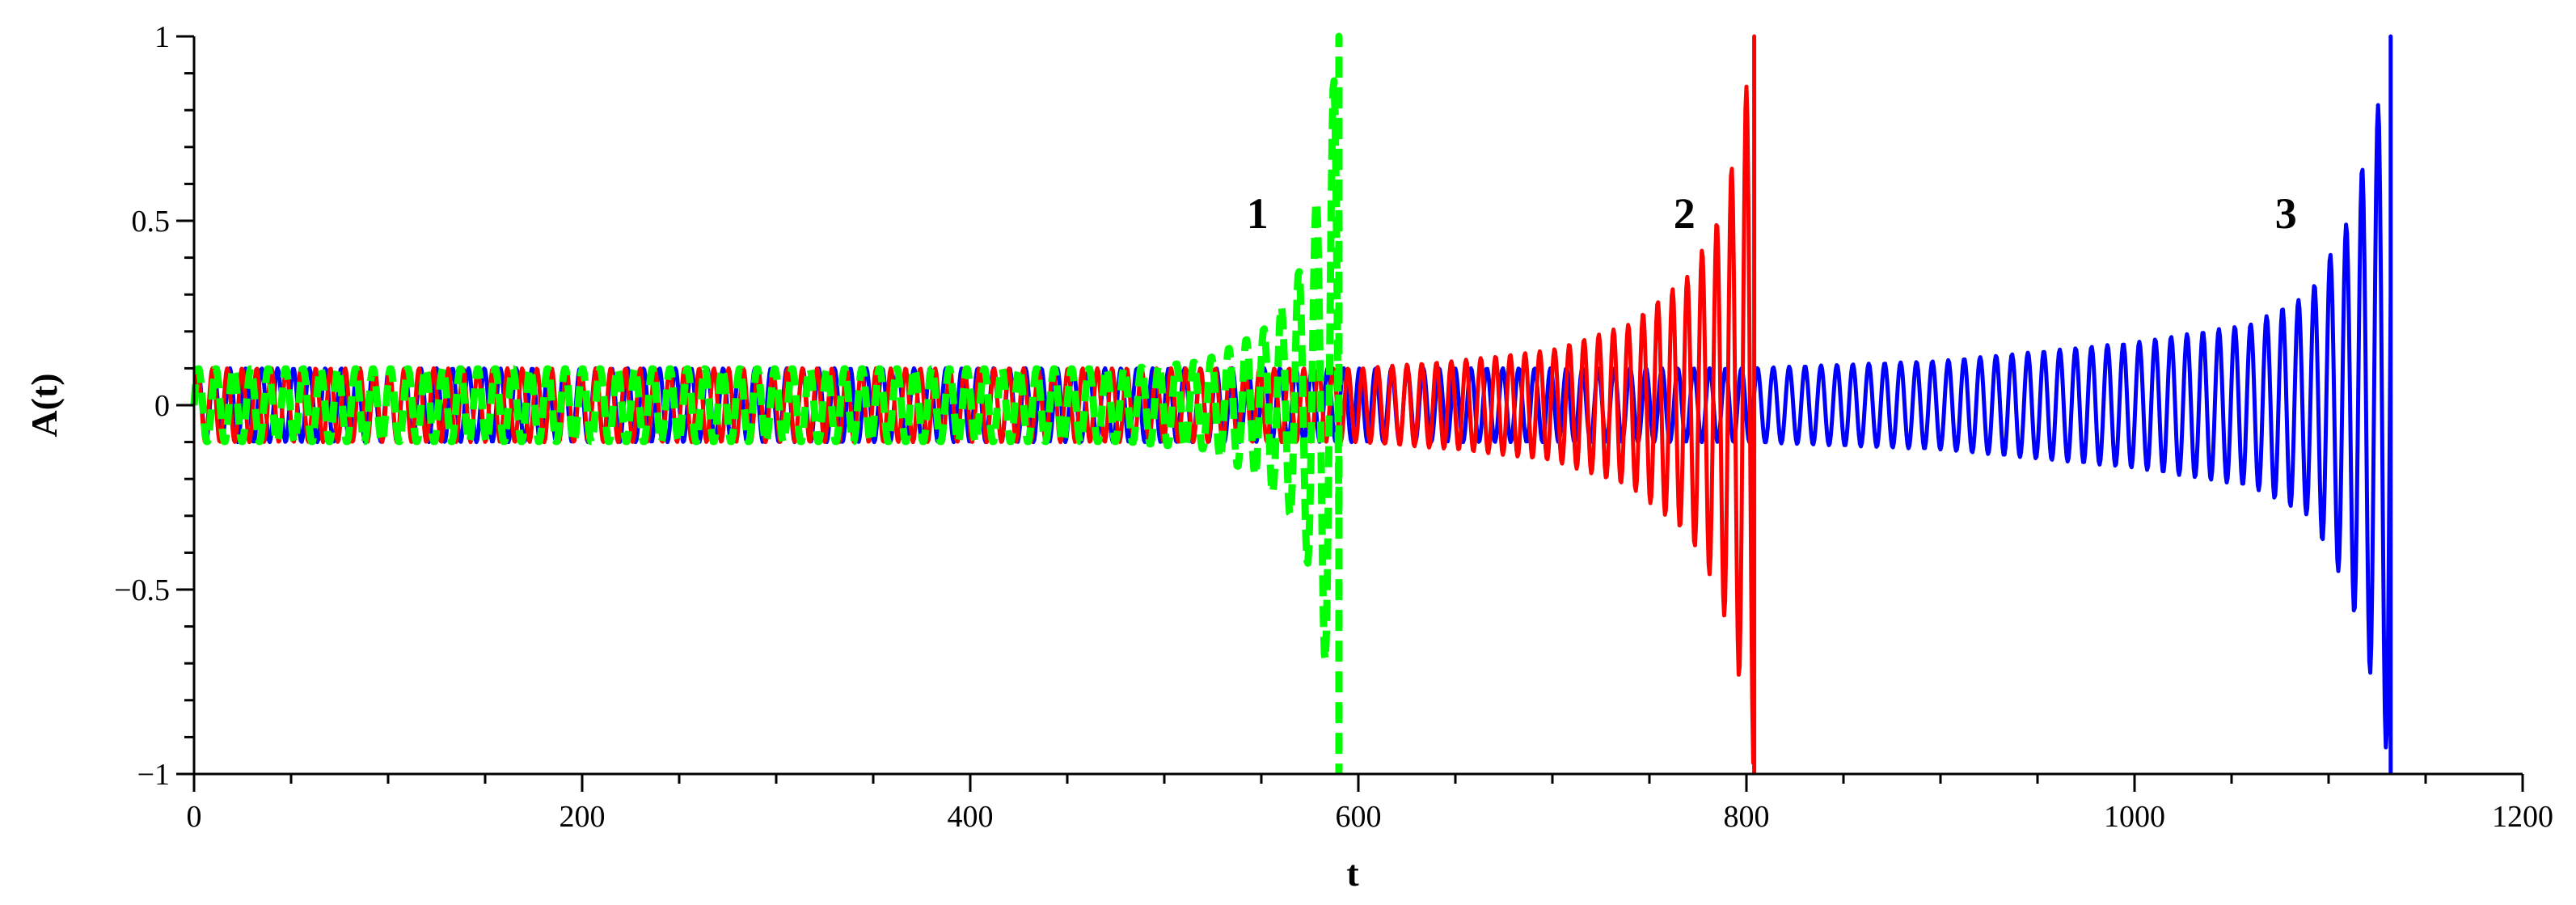 Image resolution: width=2576 pixels, height=905 pixels. I want to click on y-tick-label: 0, so click(162, 406).